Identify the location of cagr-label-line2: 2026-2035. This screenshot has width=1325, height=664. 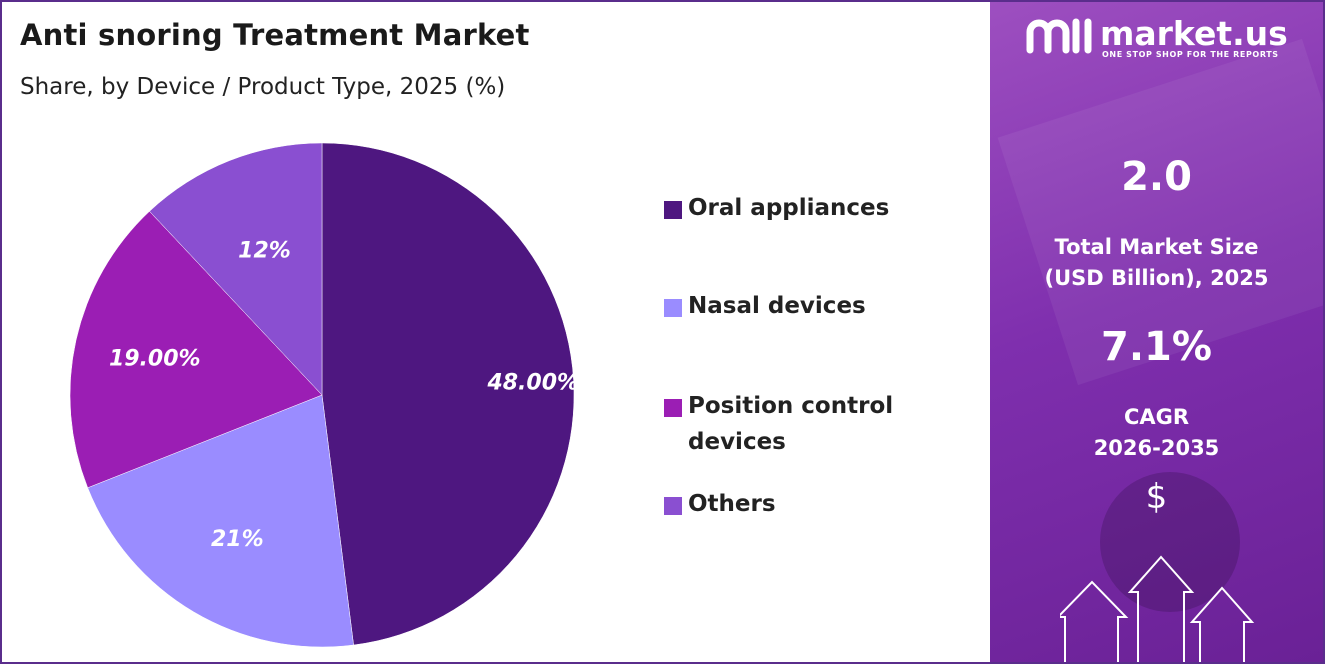
(1156, 448).